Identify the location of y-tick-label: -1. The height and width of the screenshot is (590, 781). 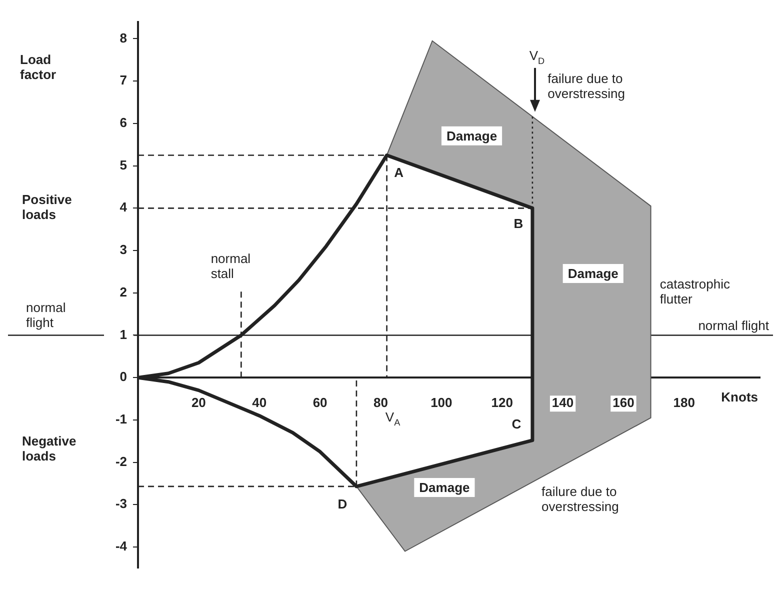
(121, 419).